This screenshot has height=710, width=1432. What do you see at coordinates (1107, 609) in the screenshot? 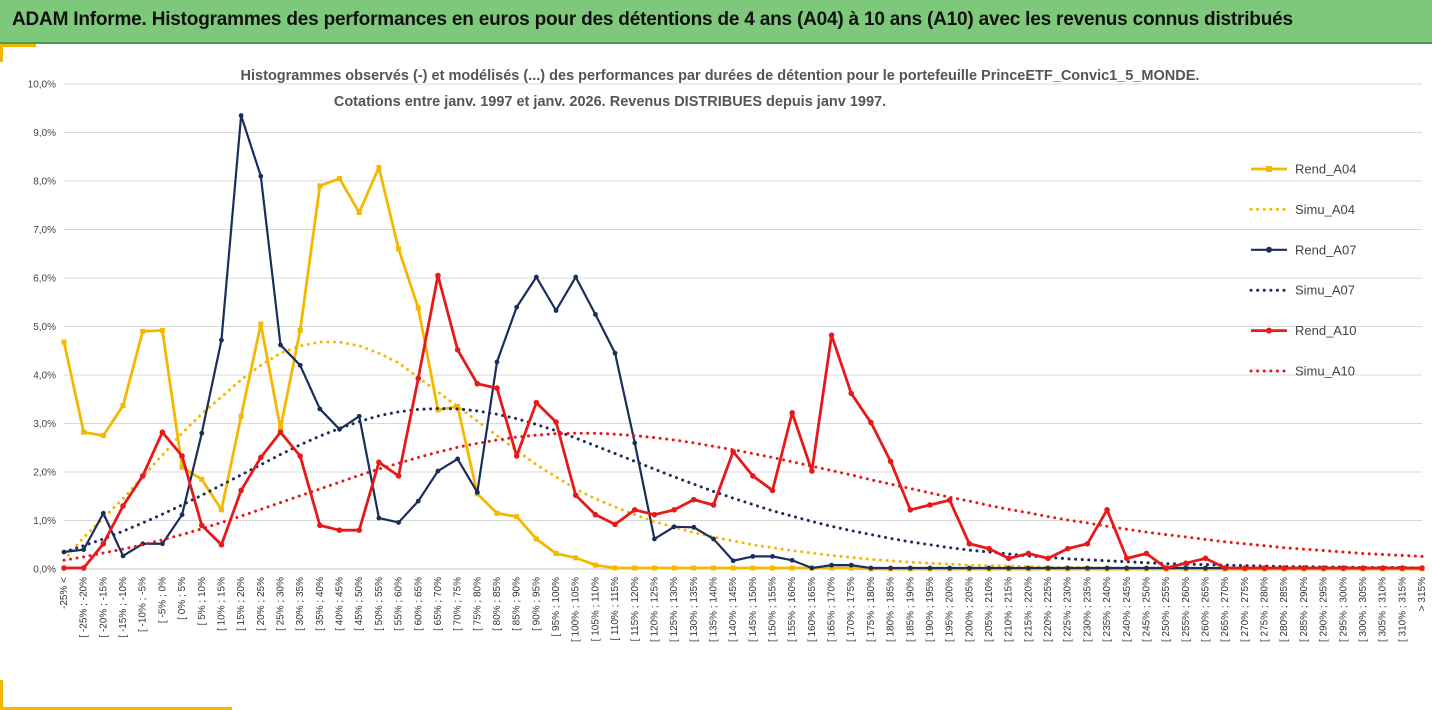
I see `x-tick-label: [ 235% ; 240%` at bounding box center [1107, 609].